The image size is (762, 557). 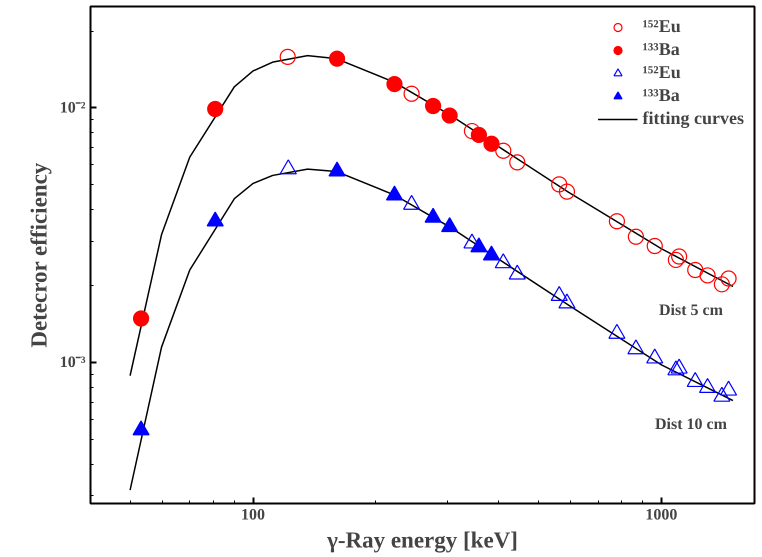 I want to click on x-tick-label: 1000, so click(x=661, y=515).